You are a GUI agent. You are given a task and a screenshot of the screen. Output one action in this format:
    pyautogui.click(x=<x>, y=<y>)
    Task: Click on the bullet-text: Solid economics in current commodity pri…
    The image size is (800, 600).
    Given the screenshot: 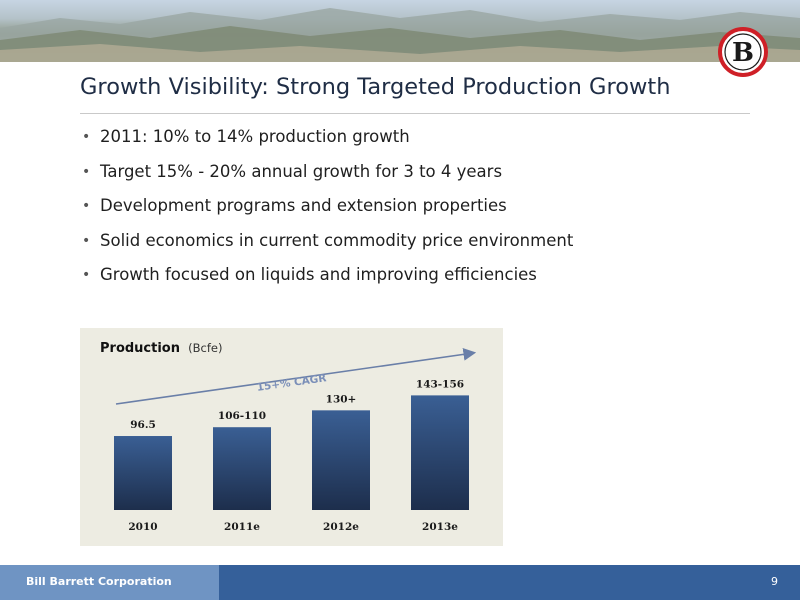 What is the action you would take?
    pyautogui.click(x=337, y=240)
    